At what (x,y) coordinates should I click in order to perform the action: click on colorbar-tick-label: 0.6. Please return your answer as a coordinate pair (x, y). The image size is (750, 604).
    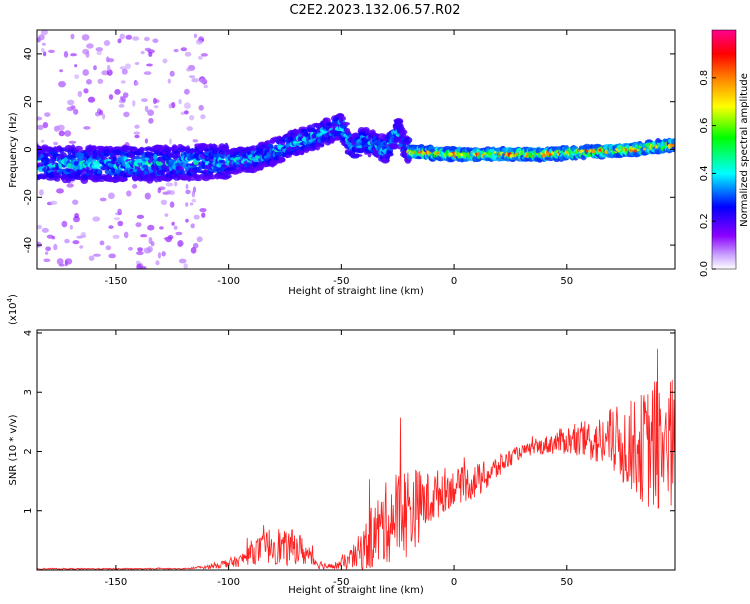
    Looking at the image, I should click on (704, 126).